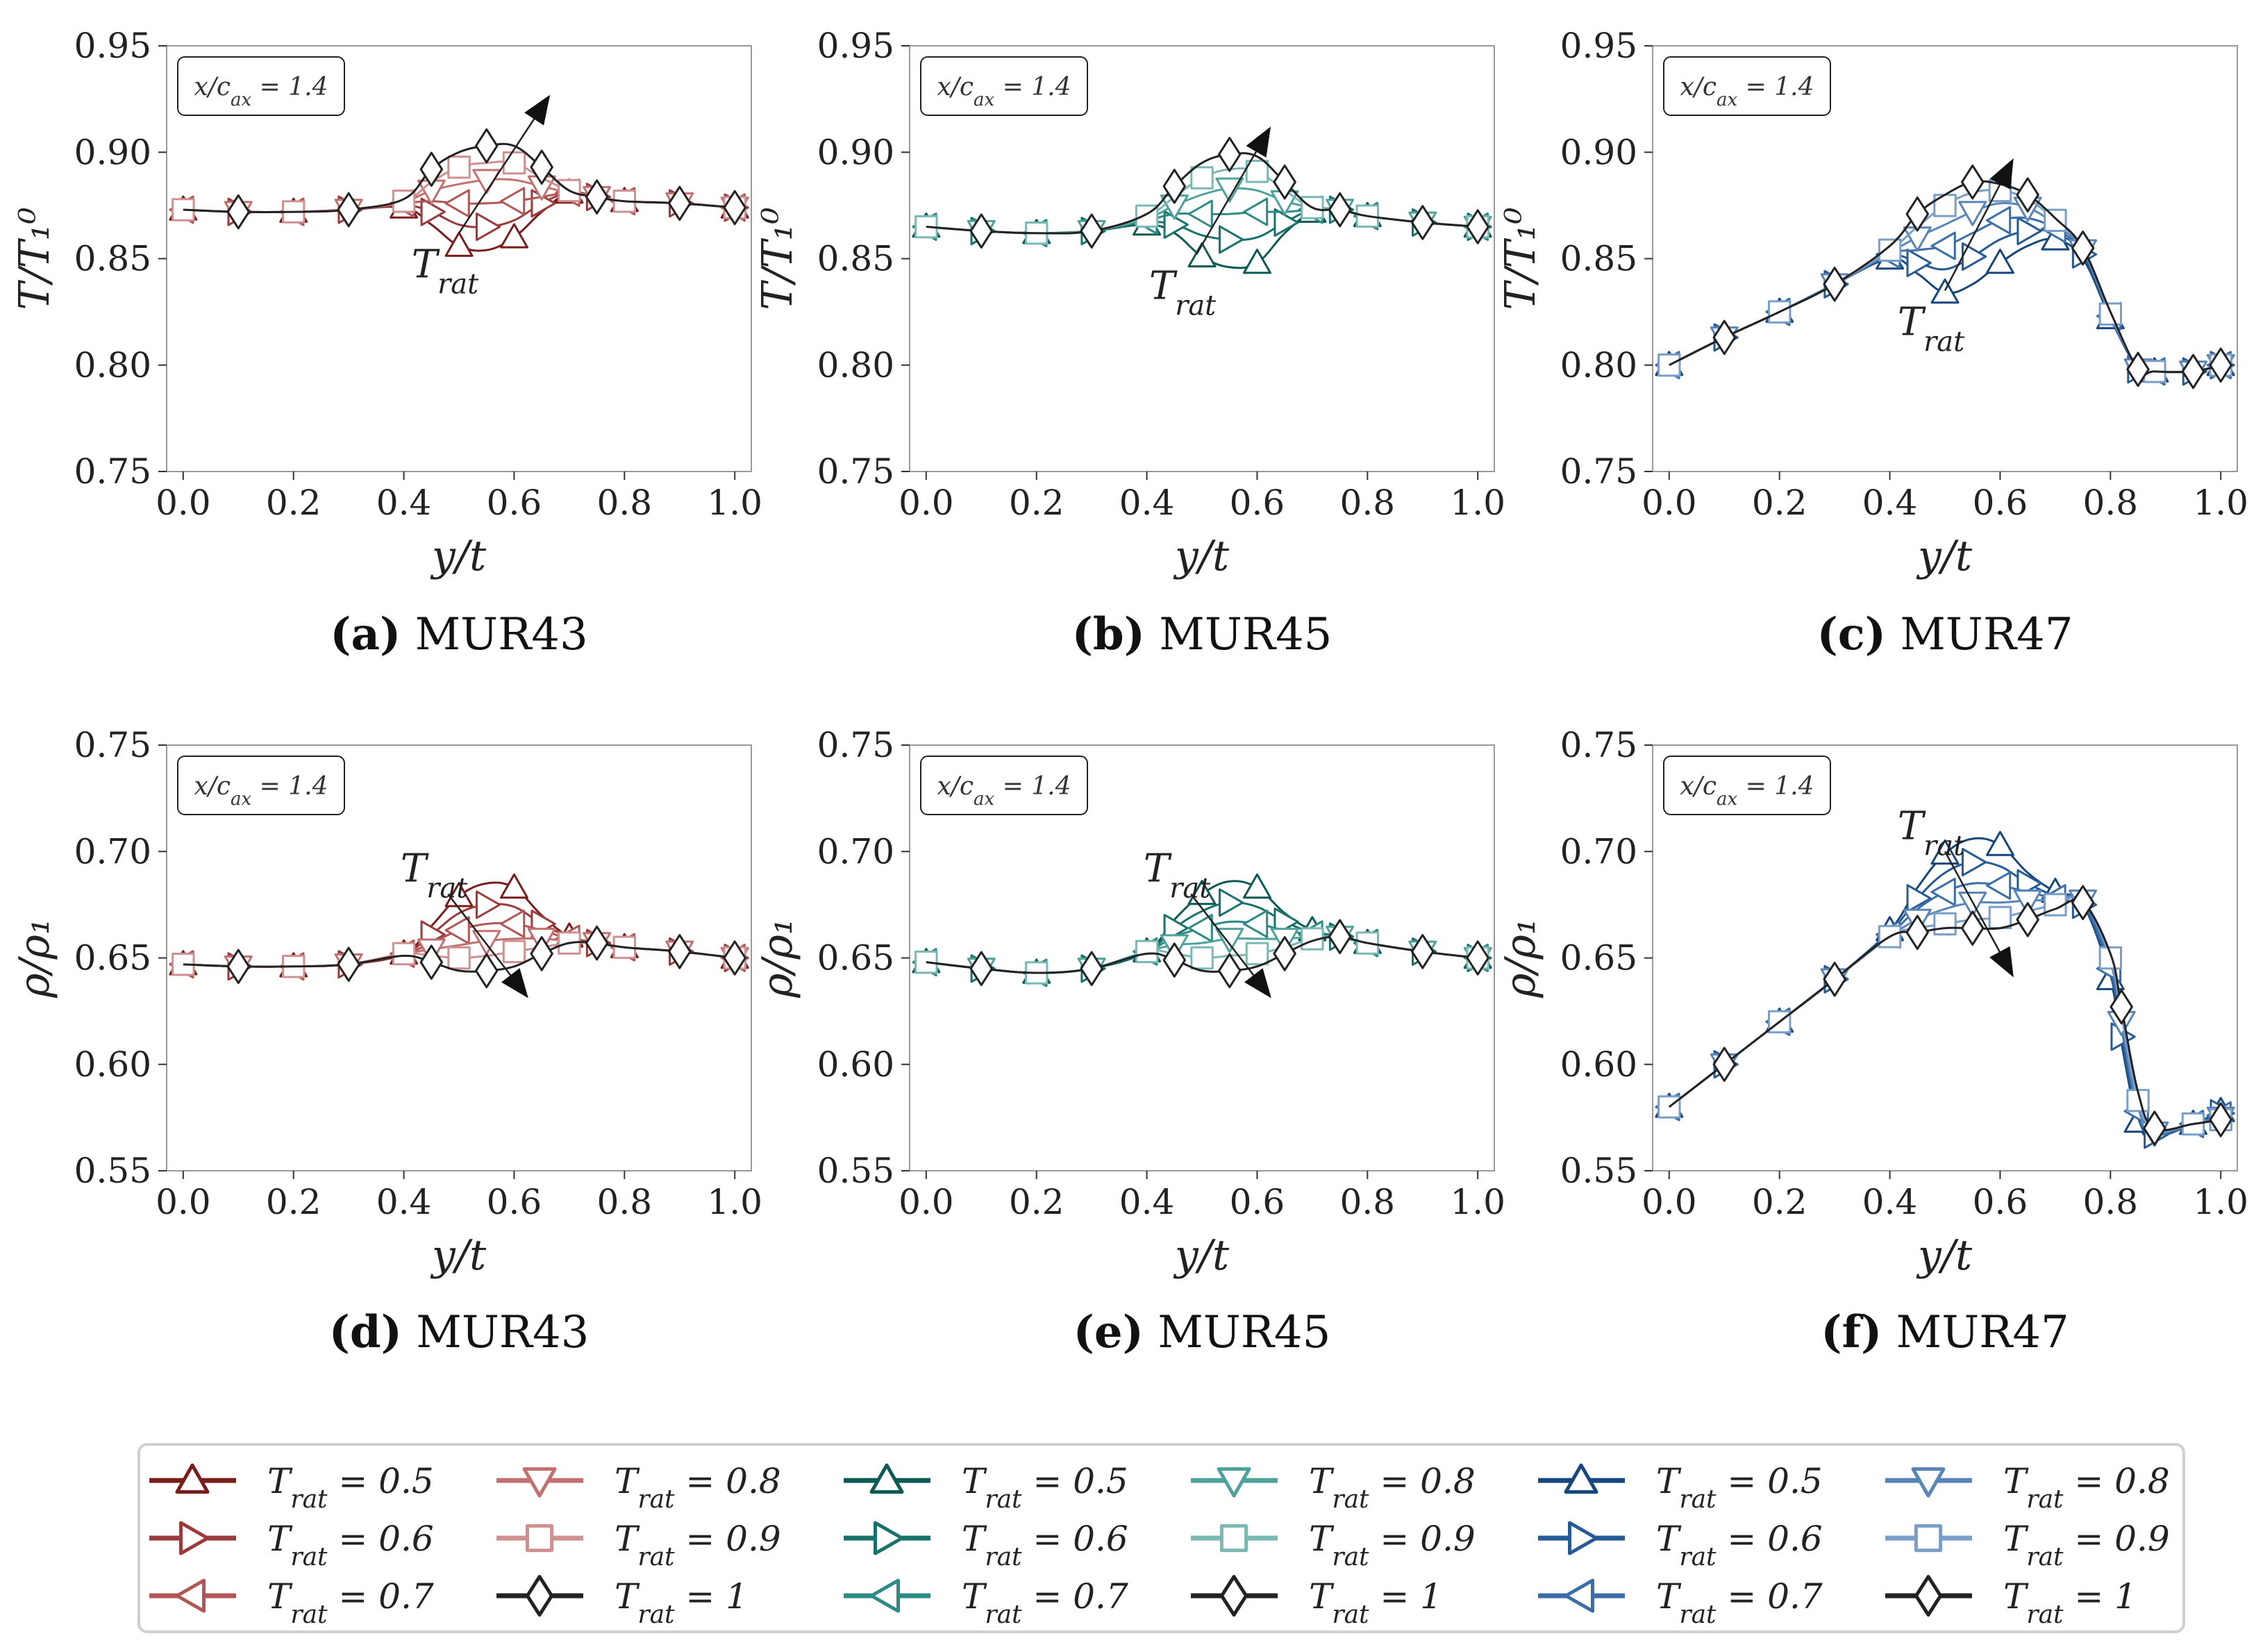  What do you see at coordinates (856, 152) in the screenshot?
I see `y-tick-label: 0.90` at bounding box center [856, 152].